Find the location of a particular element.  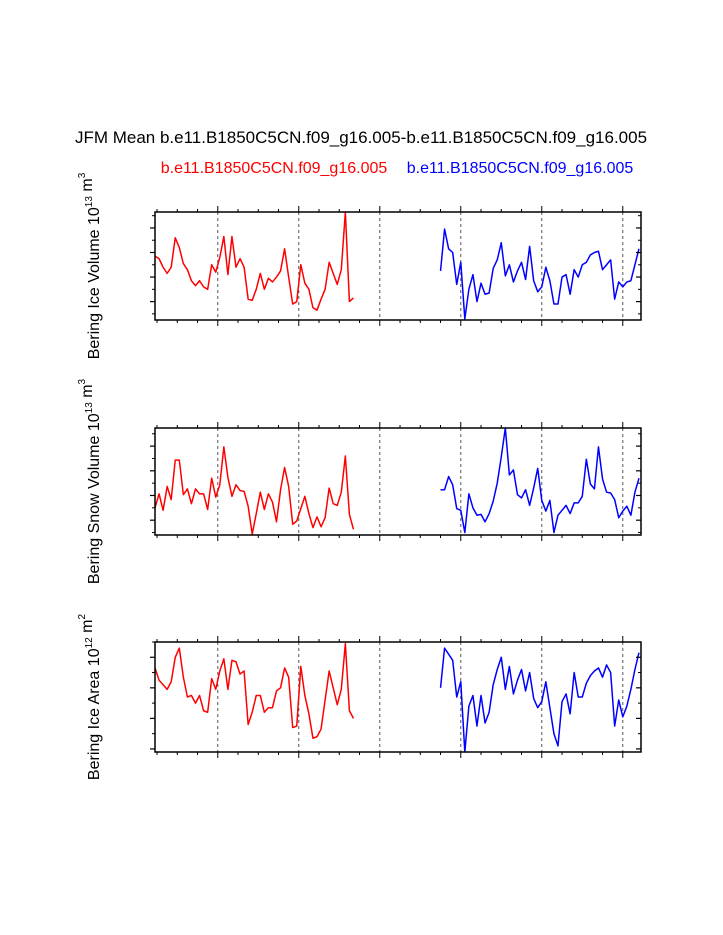

legend-label-blue: b.e11.B1850C5CN.f09_g16.005 is located at coordinates (520, 168).